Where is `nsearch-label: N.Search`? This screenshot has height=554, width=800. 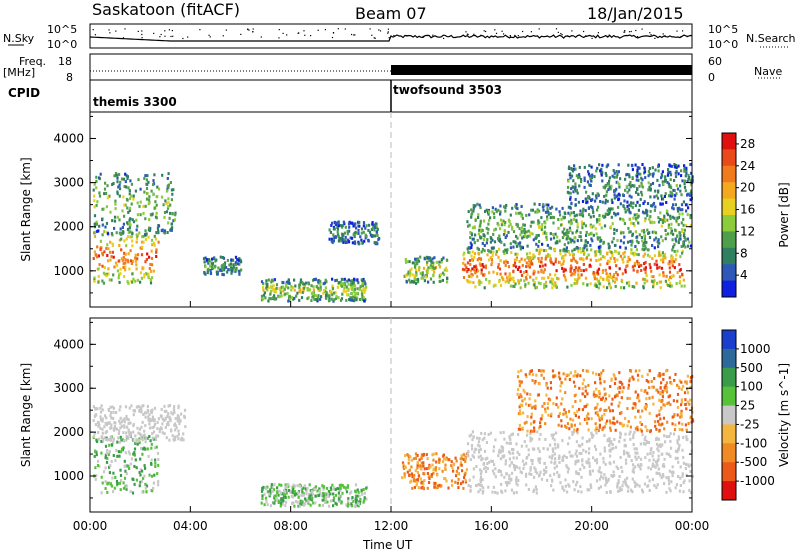
nsearch-label: N.Search is located at coordinates (771, 38).